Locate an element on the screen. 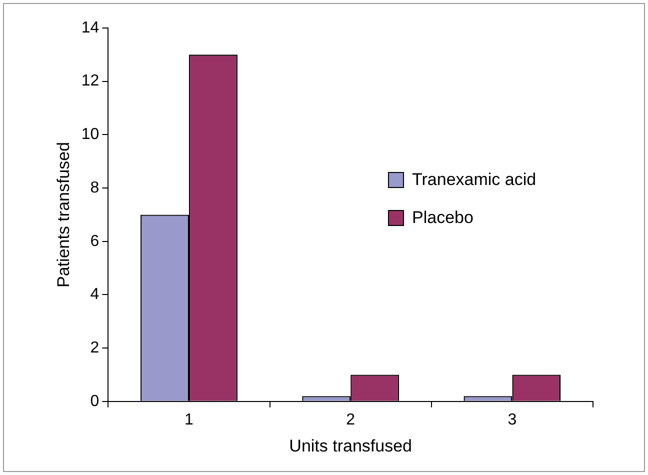 The image size is (648, 475). legend-label: Placebo is located at coordinates (443, 218).